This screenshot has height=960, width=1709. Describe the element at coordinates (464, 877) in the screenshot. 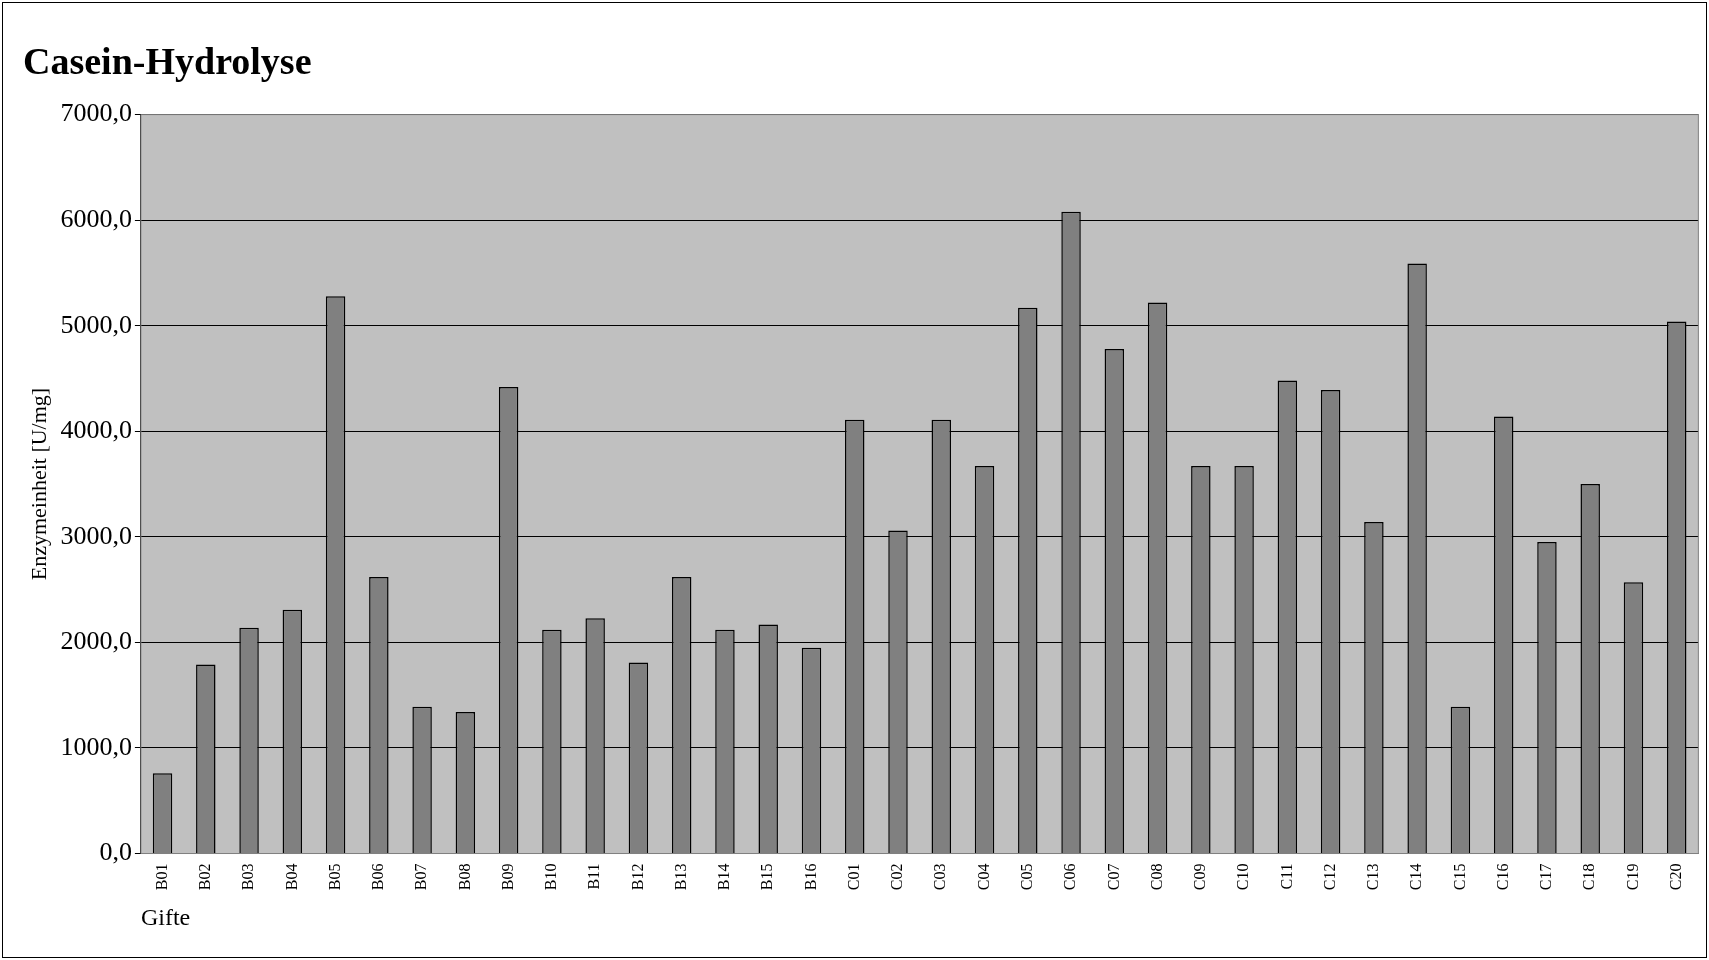

I see `x-tick-label: B08` at that location.